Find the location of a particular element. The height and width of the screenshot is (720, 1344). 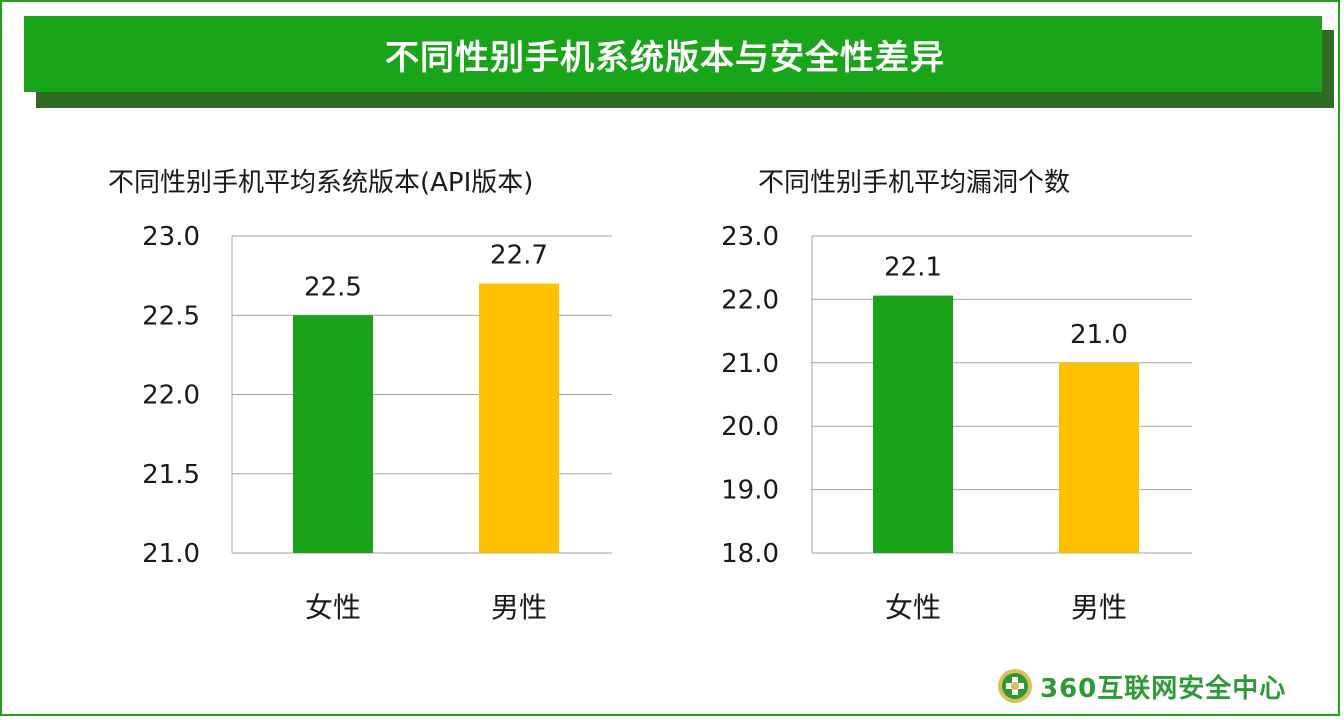

brand-logo: 360互联网安全中心 is located at coordinates (1141, 686).